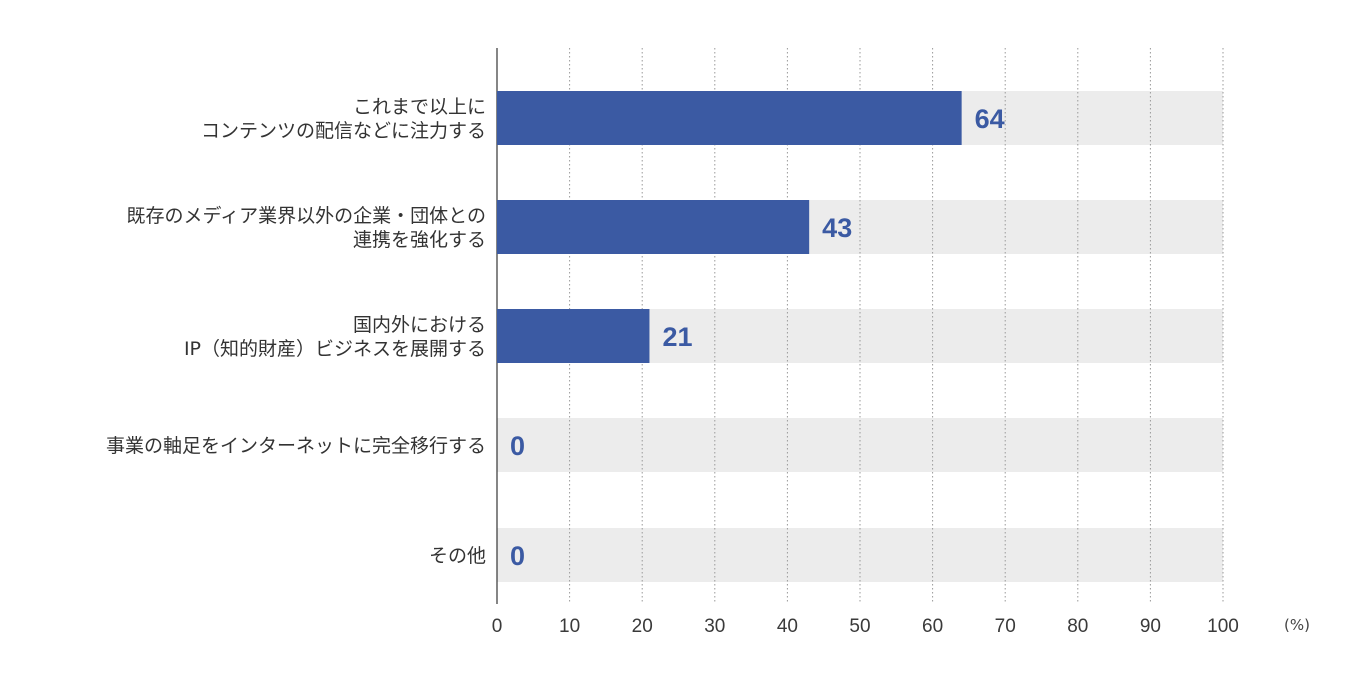 The image size is (1346, 685). What do you see at coordinates (457, 556) in the screenshot?
I see `category-label: その他` at bounding box center [457, 556].